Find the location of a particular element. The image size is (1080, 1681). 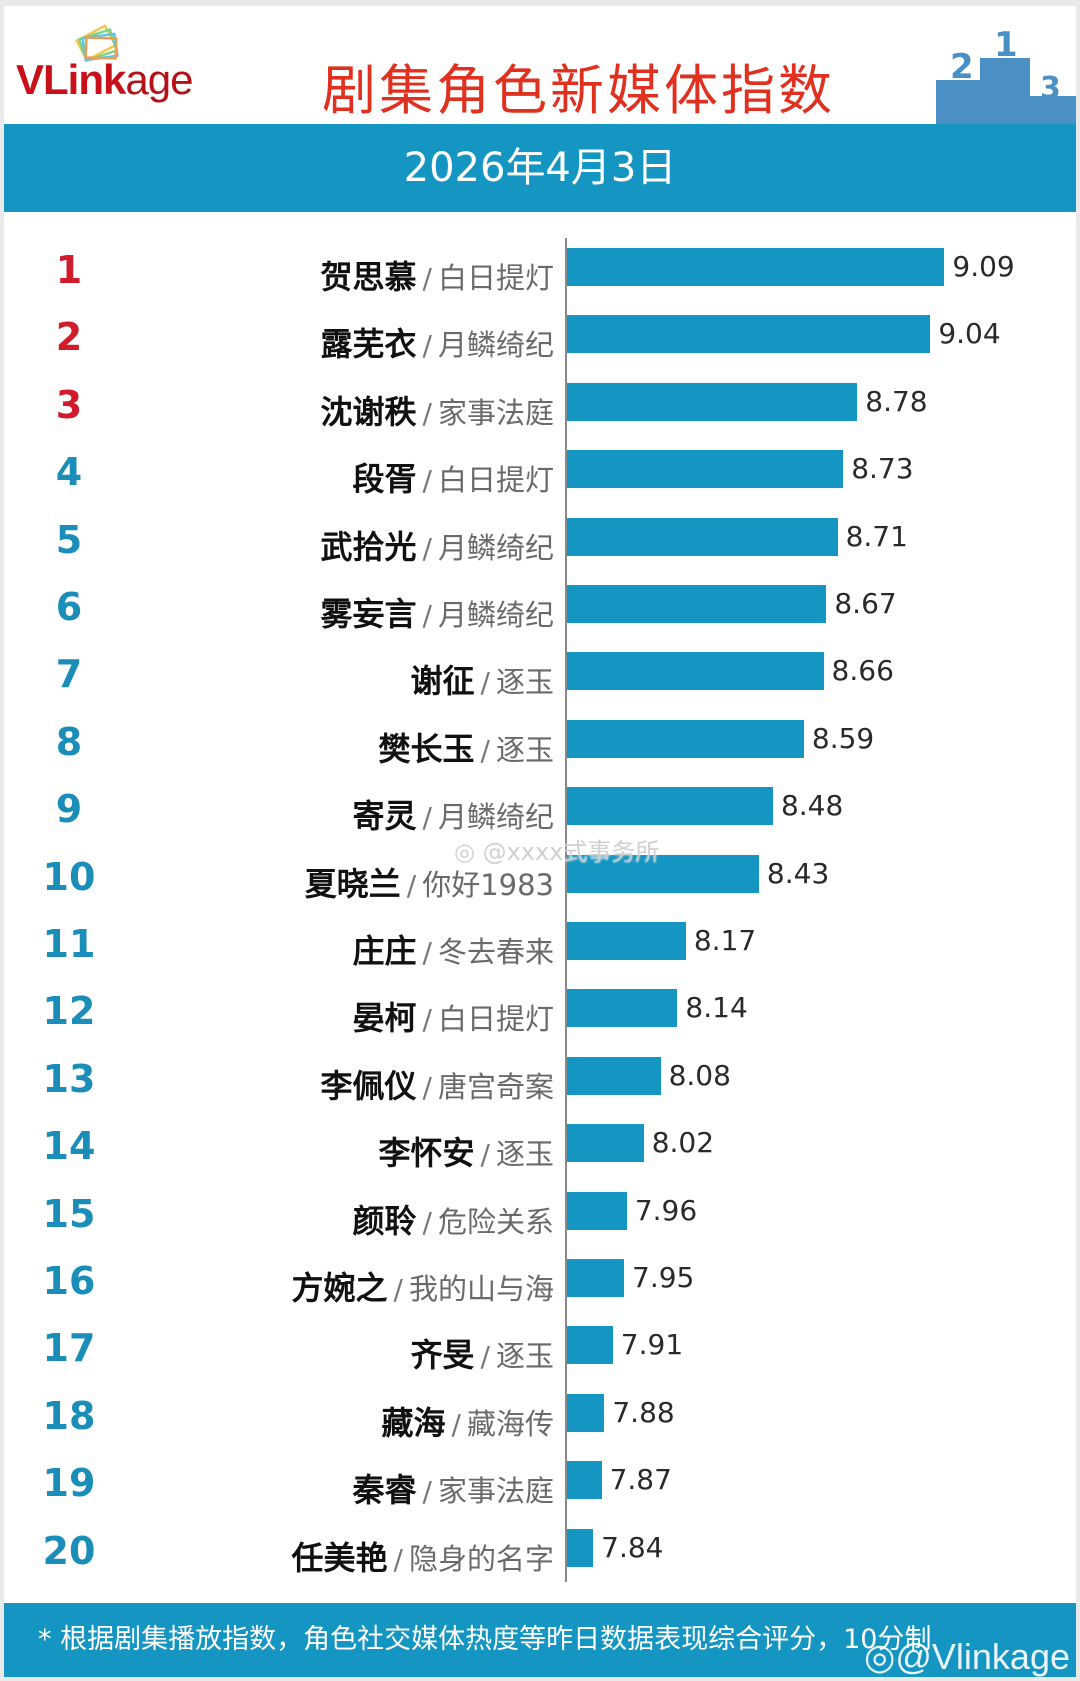

chart-row: 5 武拾光 / 月鳞绮纪 8.71 is located at coordinates (540, 542).